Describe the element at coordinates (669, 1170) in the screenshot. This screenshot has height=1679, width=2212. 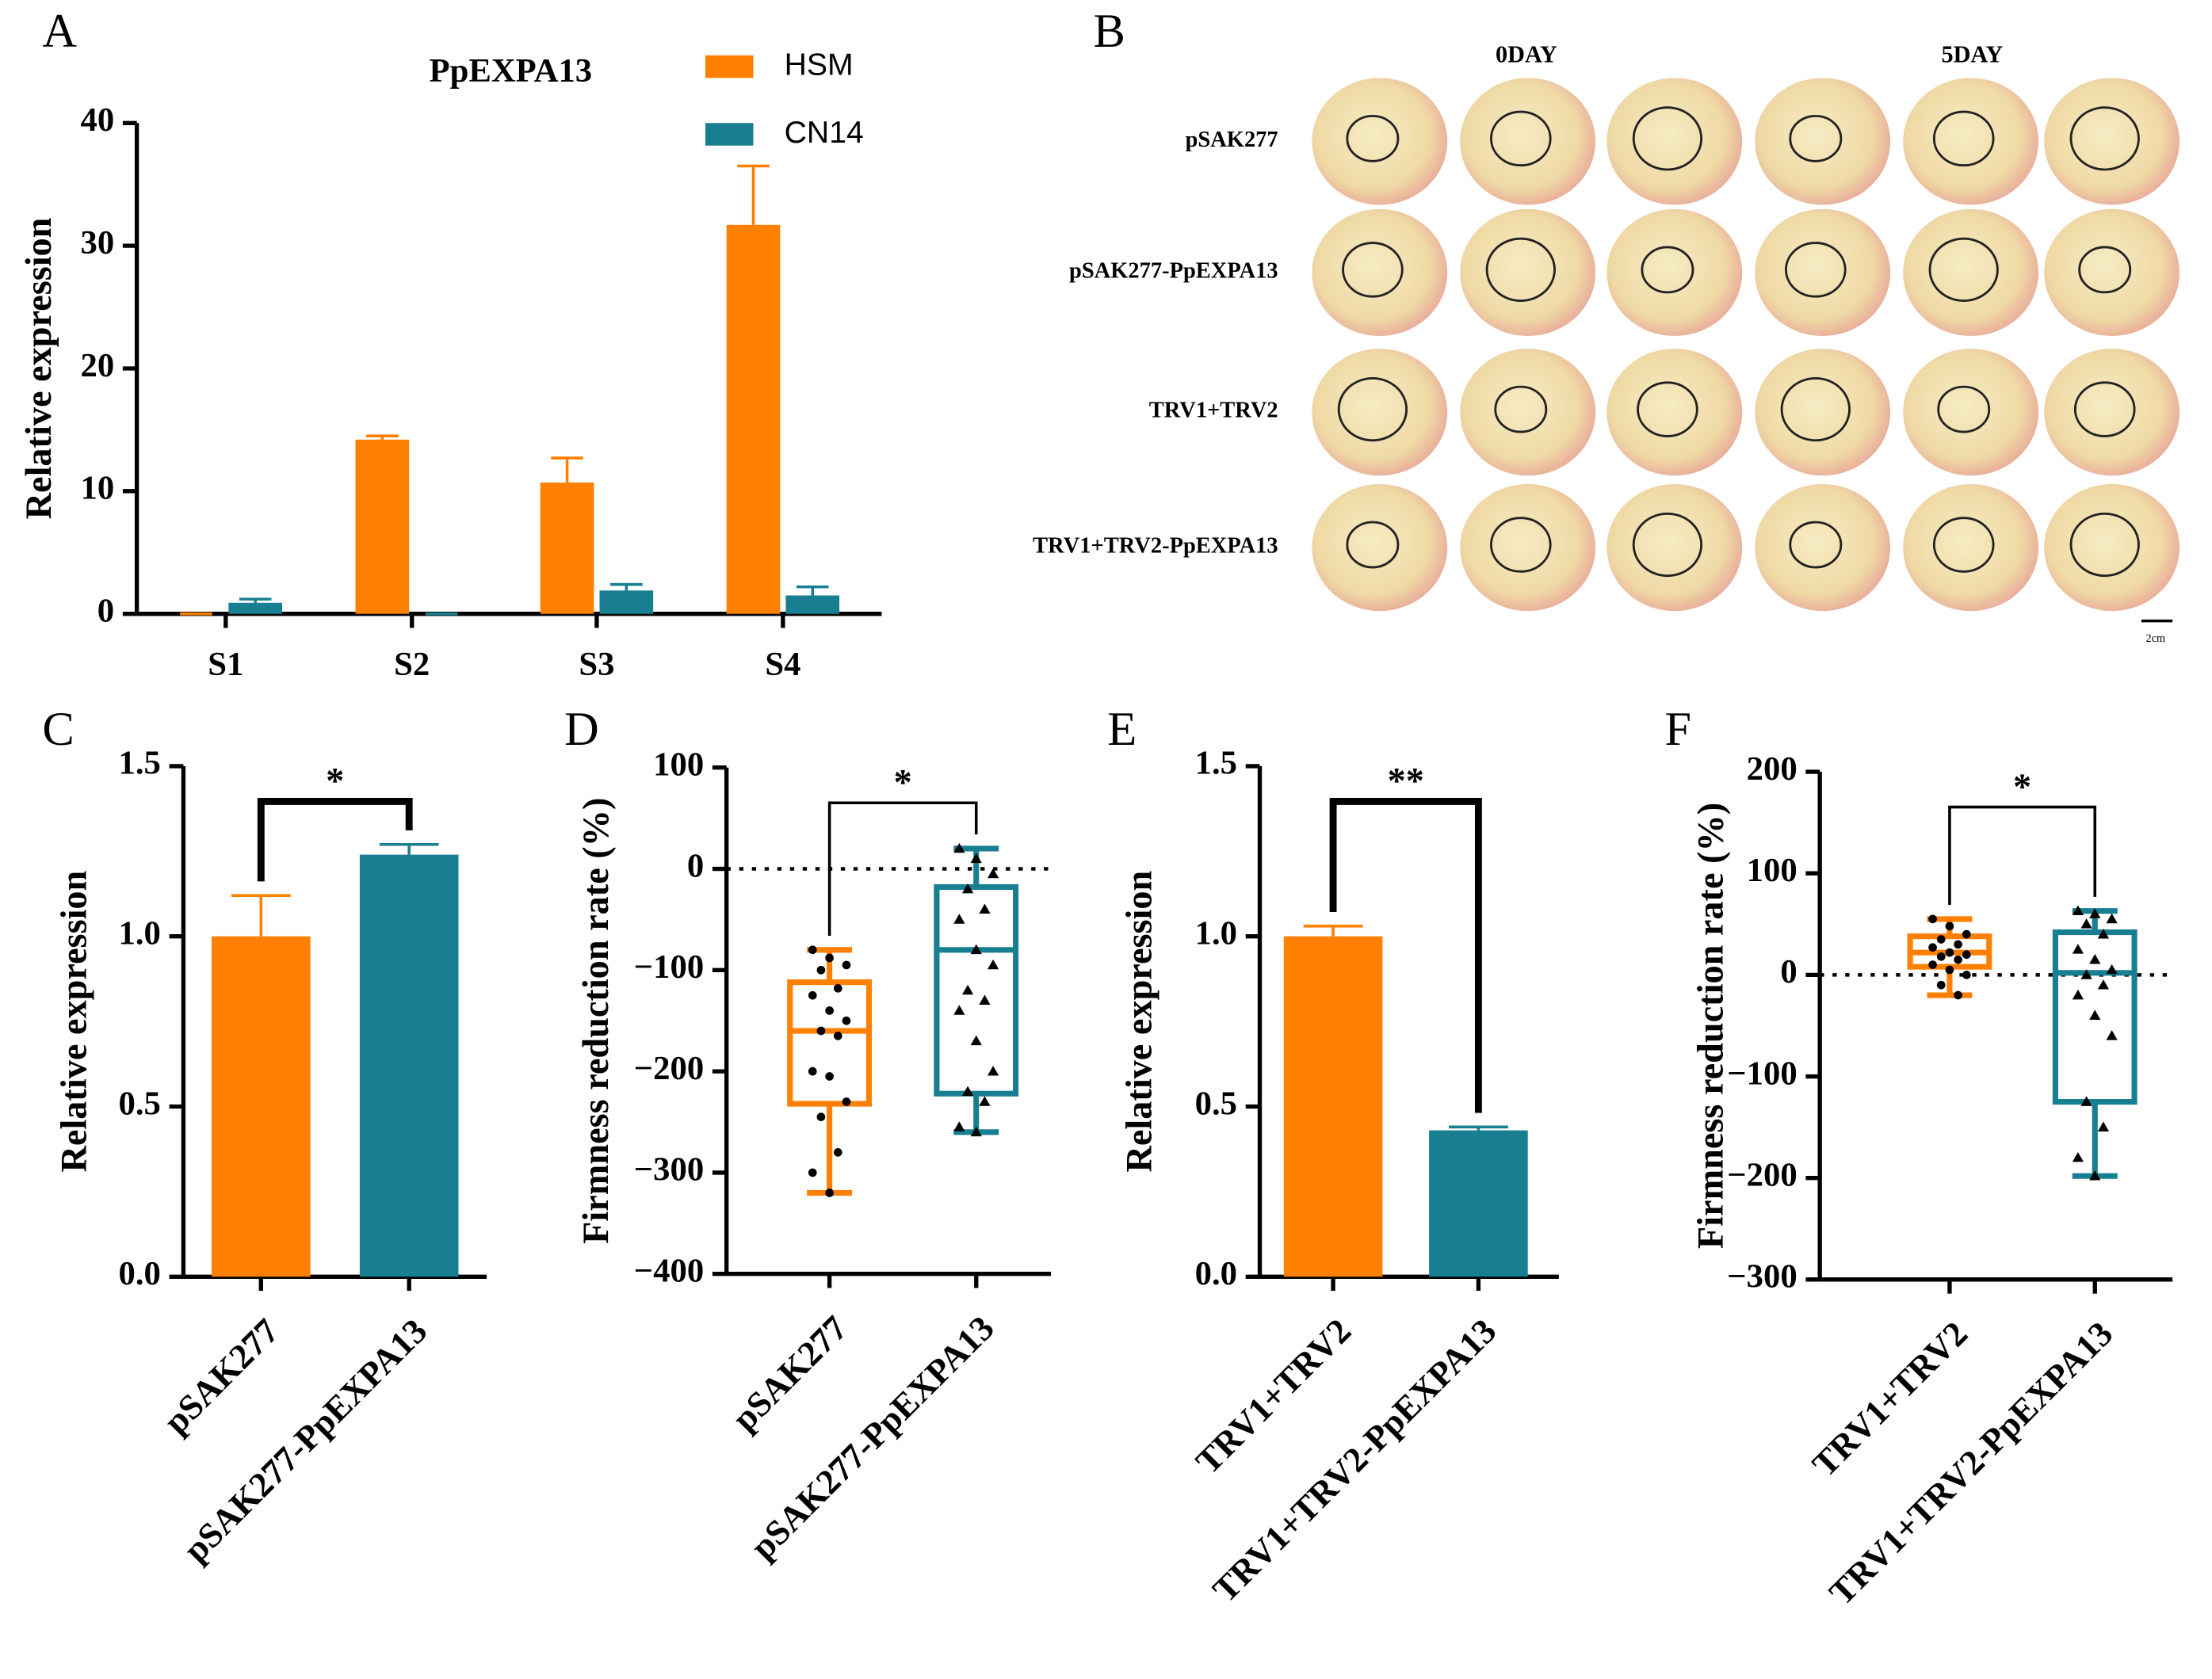
I see `y-tick-label: −300` at that location.